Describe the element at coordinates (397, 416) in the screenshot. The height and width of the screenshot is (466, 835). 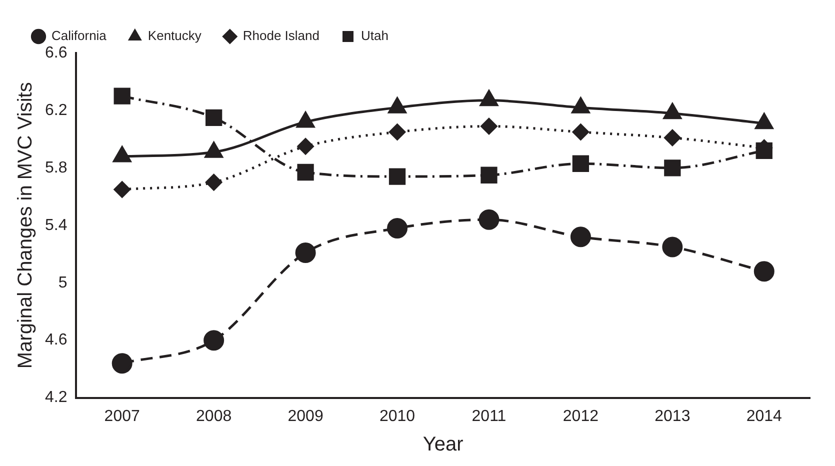
I see `x-tick-label: 2010` at that location.